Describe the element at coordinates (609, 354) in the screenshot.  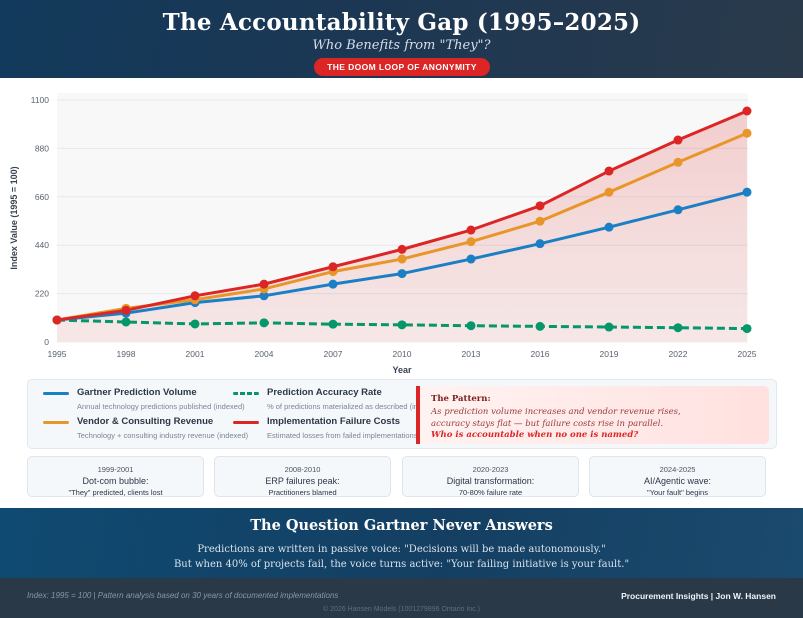
I see `x-tick-label: 2019` at that location.